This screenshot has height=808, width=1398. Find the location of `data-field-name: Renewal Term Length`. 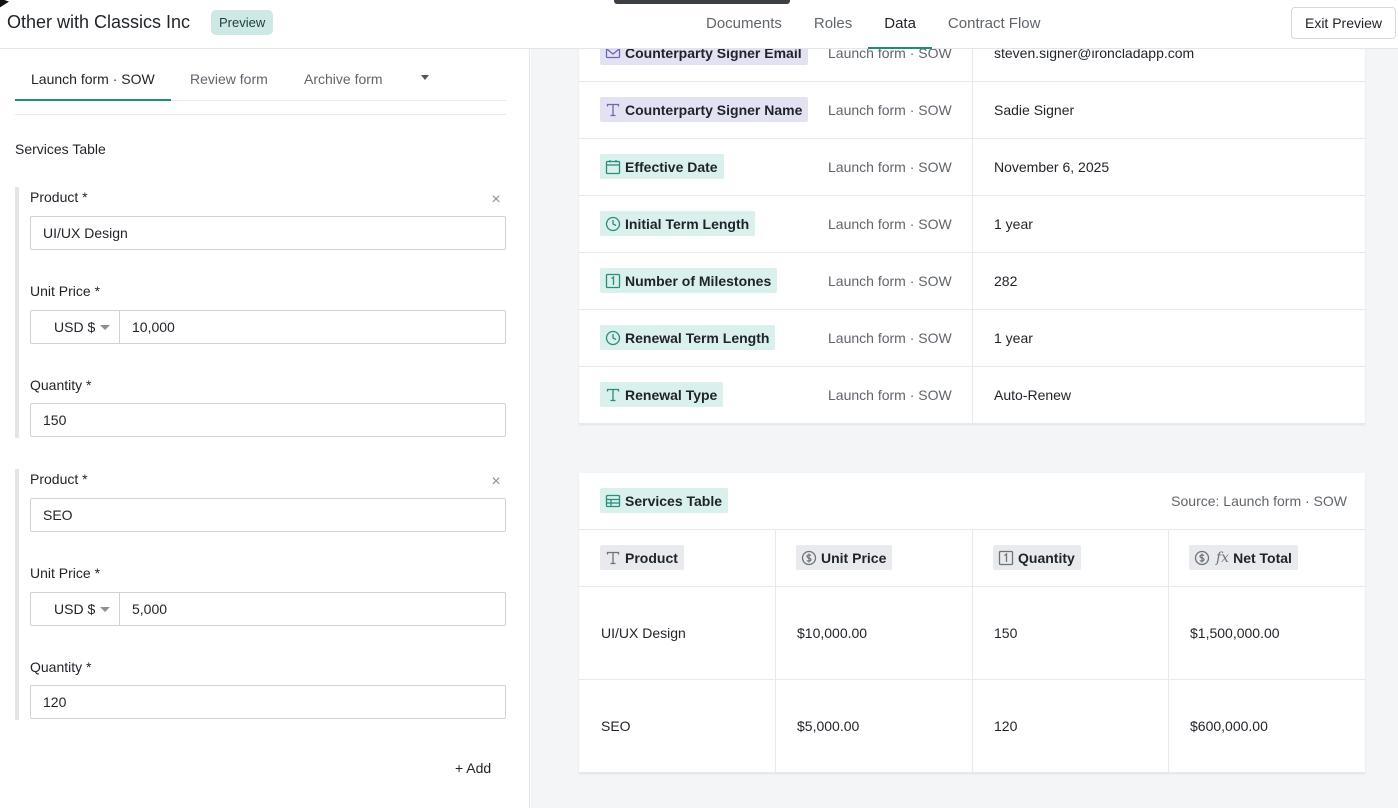

data-field-name: Renewal Term Length is located at coordinates (697, 337).